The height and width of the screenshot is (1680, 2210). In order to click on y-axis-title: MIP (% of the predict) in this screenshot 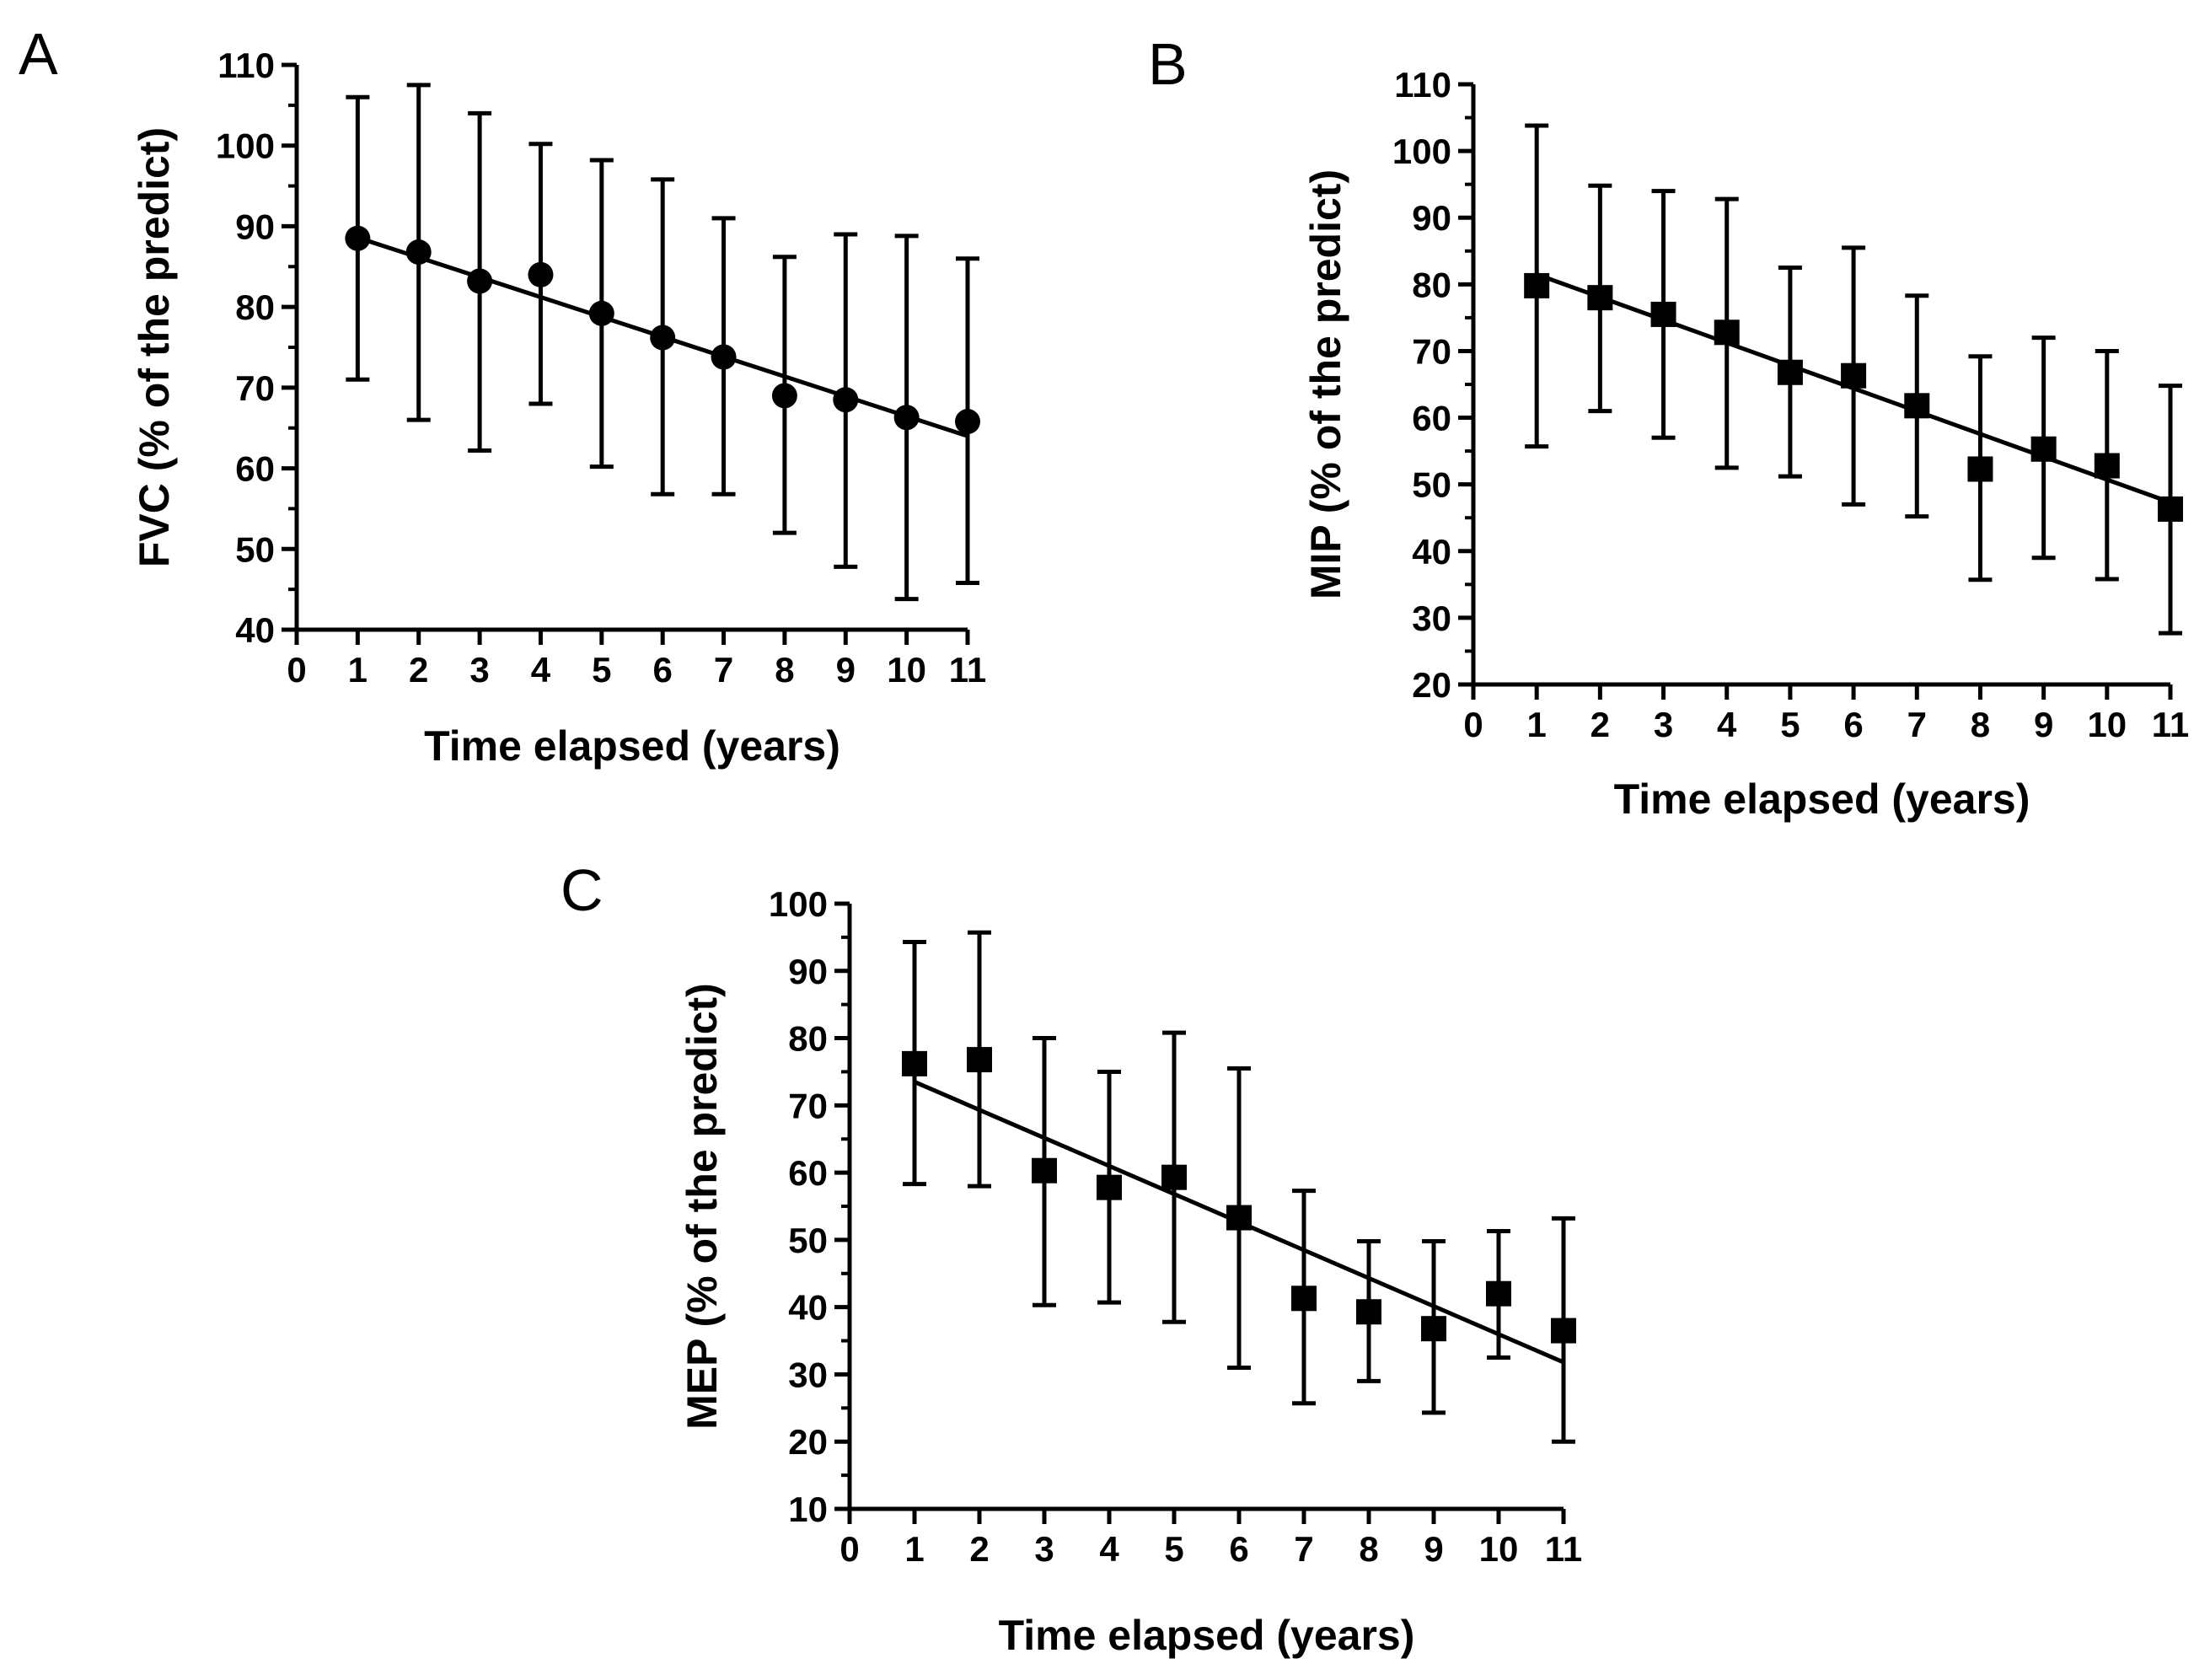, I will do `click(1325, 384)`.